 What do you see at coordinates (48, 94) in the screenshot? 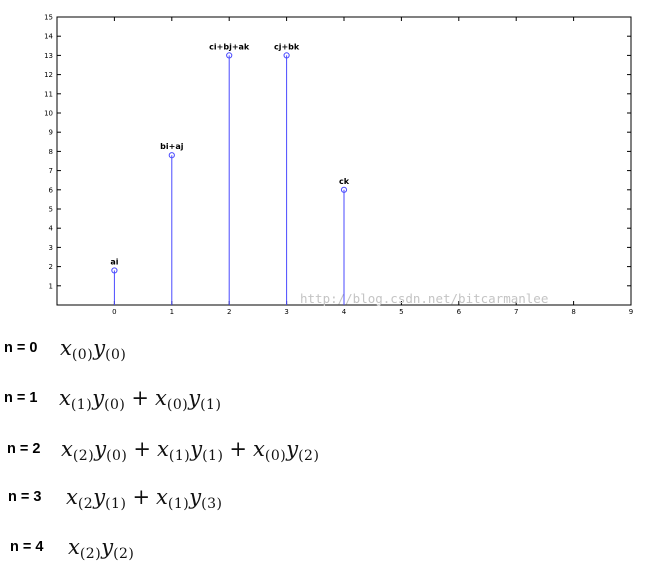
I see `y-tick-label: 11` at bounding box center [48, 94].